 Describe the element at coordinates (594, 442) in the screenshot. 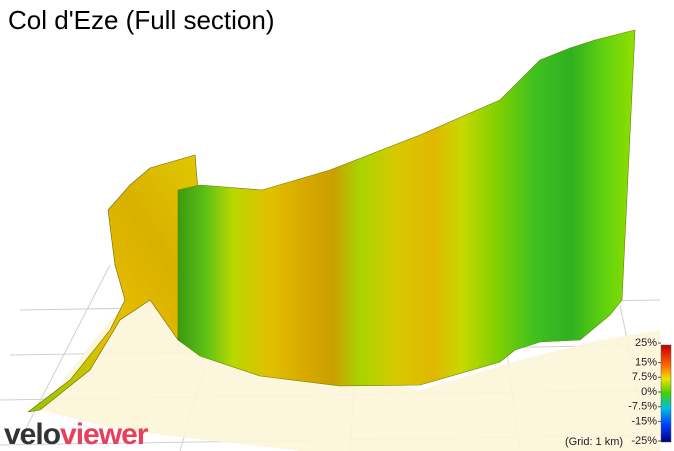

I see `grid-note: (Grid: 1 km)` at that location.